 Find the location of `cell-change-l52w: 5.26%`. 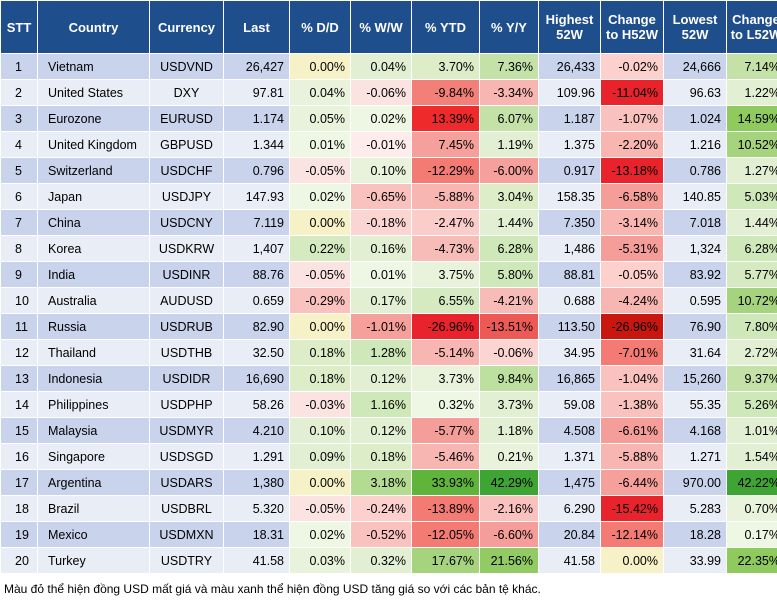

cell-change-l52w: 5.26% is located at coordinates (751, 404).